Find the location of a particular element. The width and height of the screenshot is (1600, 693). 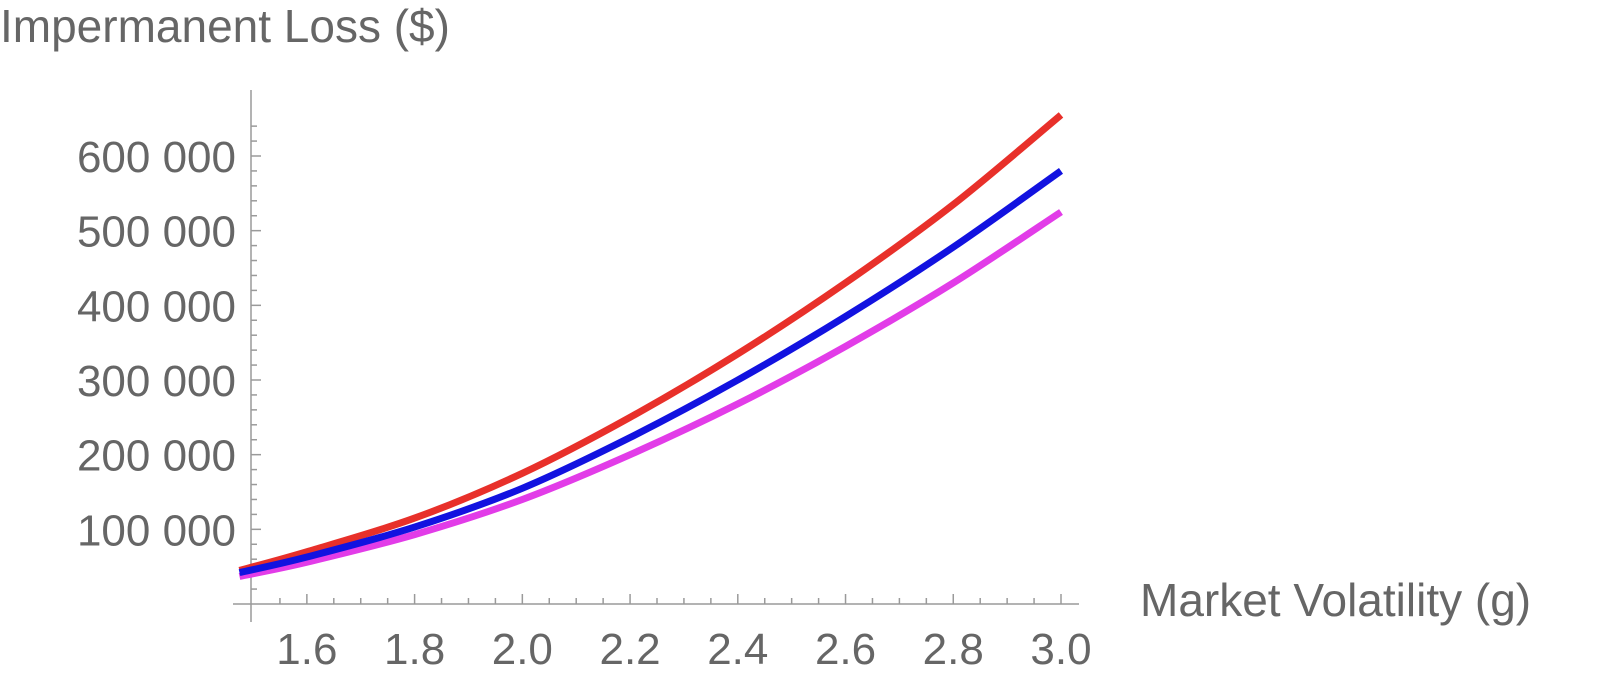

x-tick-label: 2.2 is located at coordinates (629, 649).